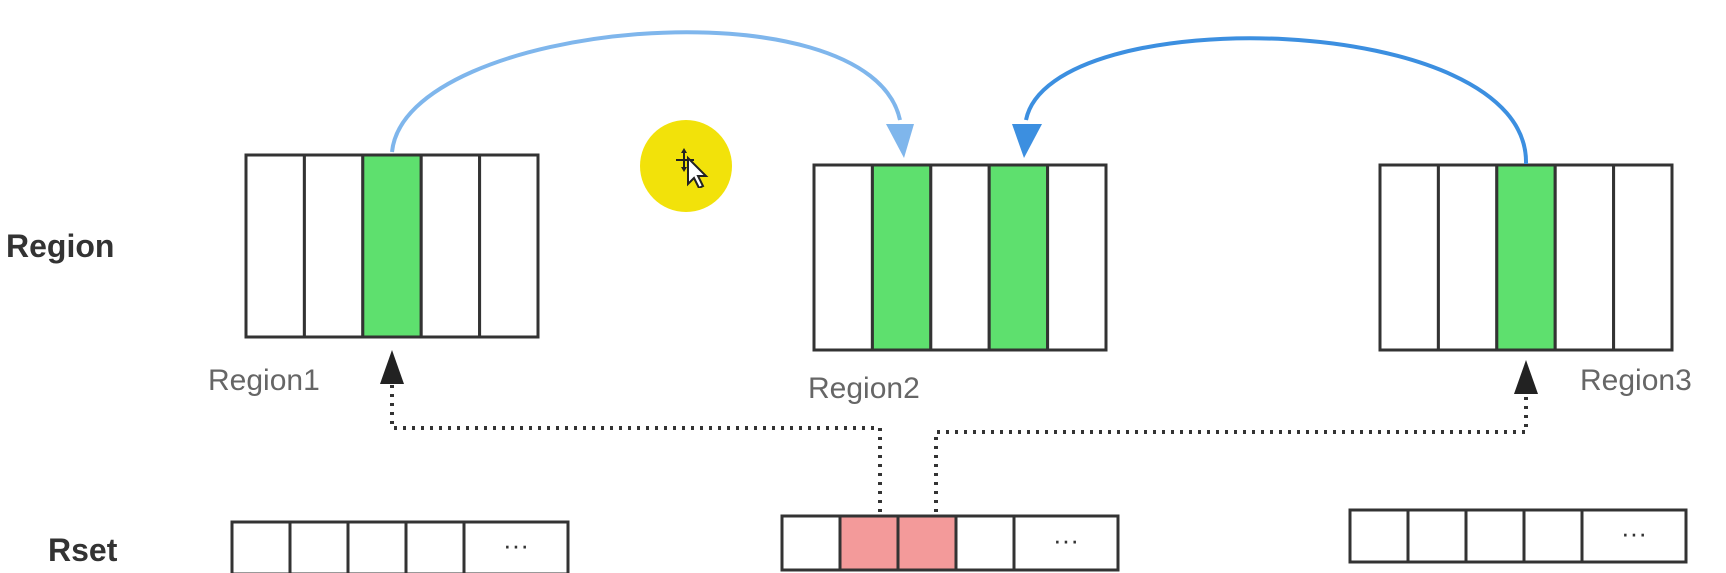  Describe the element at coordinates (264, 380) in the screenshot. I see `region1-label: Region1` at that location.